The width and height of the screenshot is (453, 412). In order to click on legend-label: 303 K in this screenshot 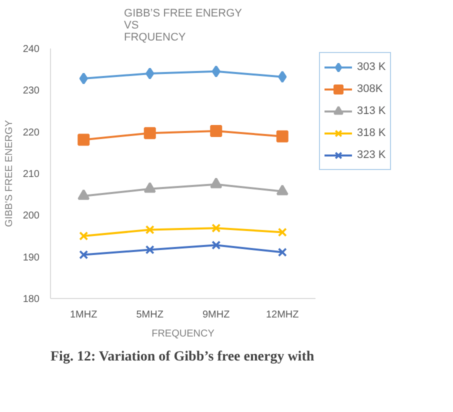, I will do `click(371, 67)`.